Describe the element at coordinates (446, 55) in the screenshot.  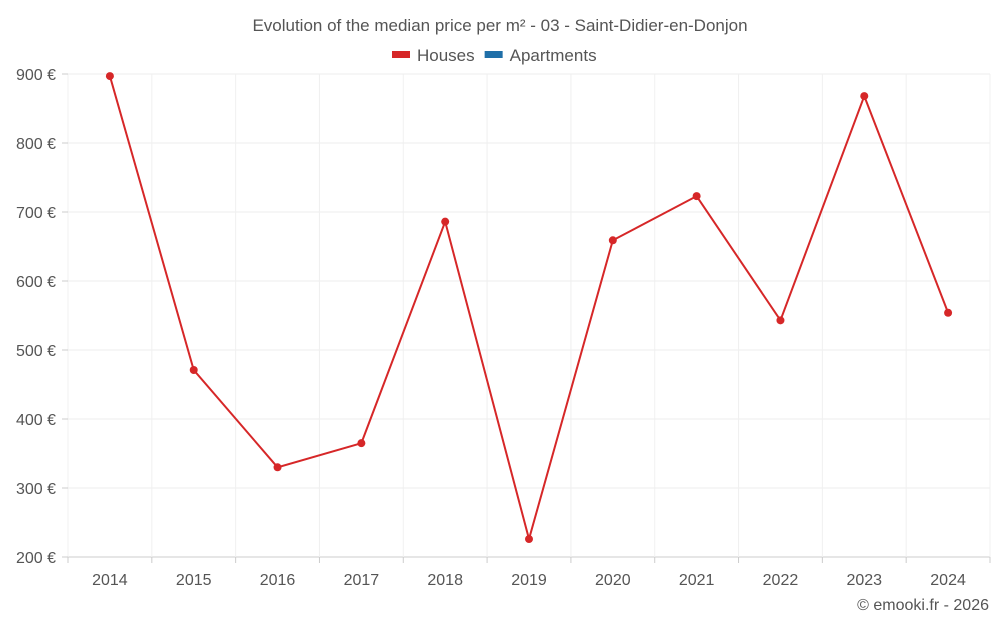
I see `legend-label-houses: Houses` at that location.